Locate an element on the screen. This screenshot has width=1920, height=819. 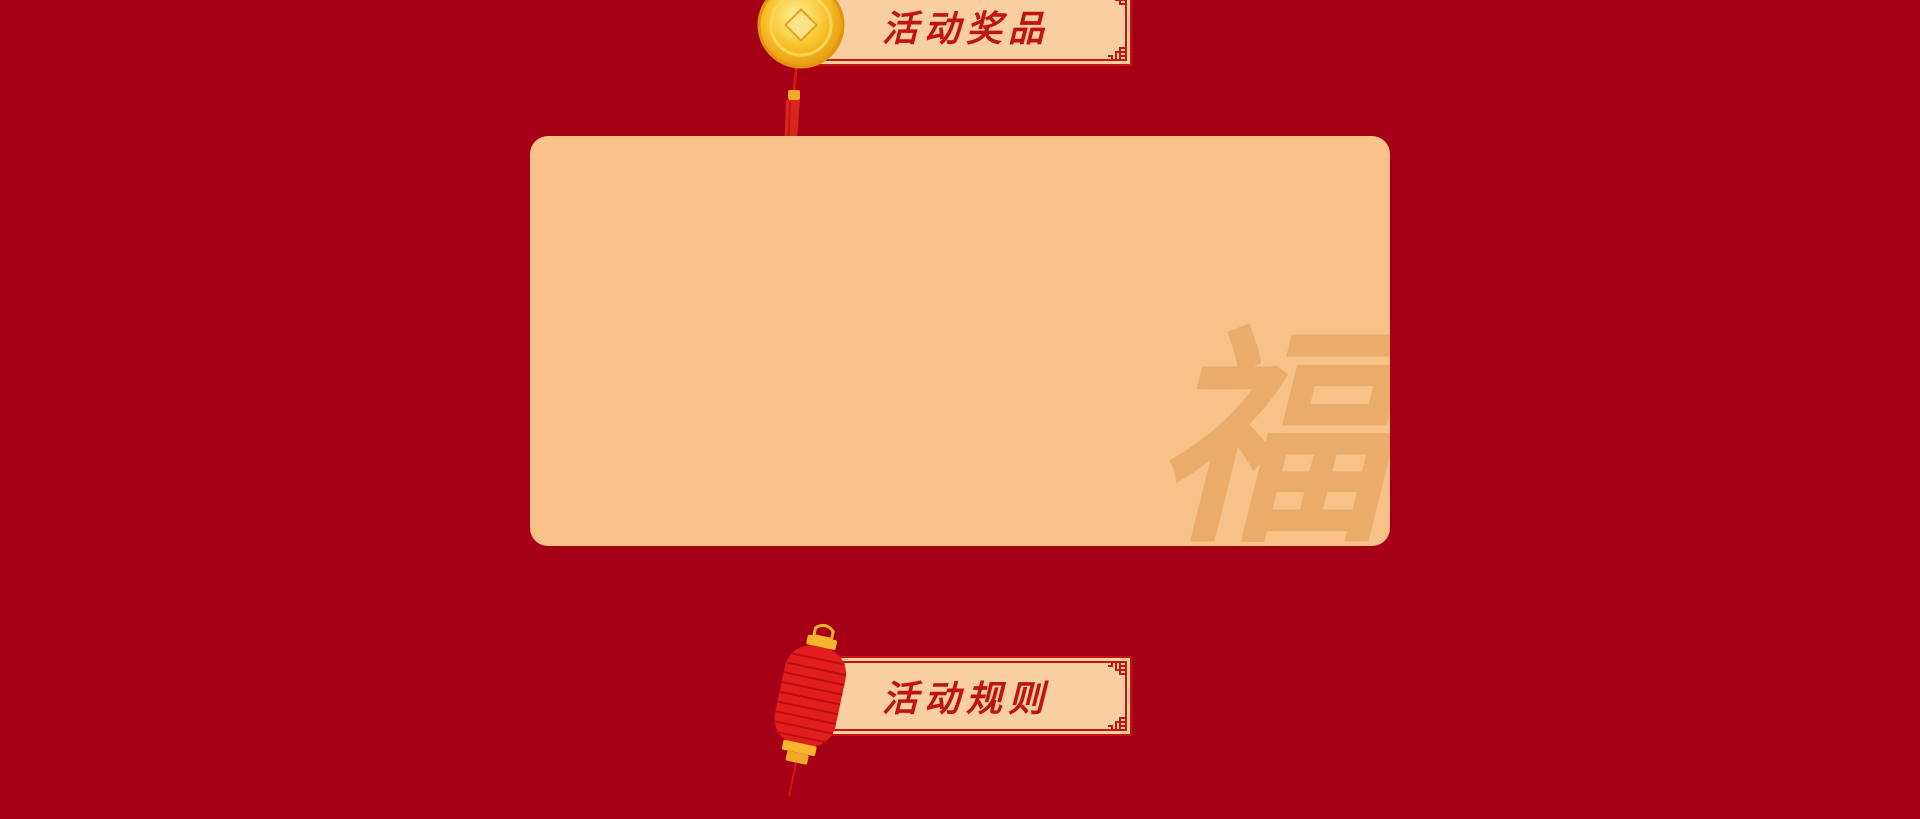
rules-section-title: 活动规则 is located at coordinates (965, 699).